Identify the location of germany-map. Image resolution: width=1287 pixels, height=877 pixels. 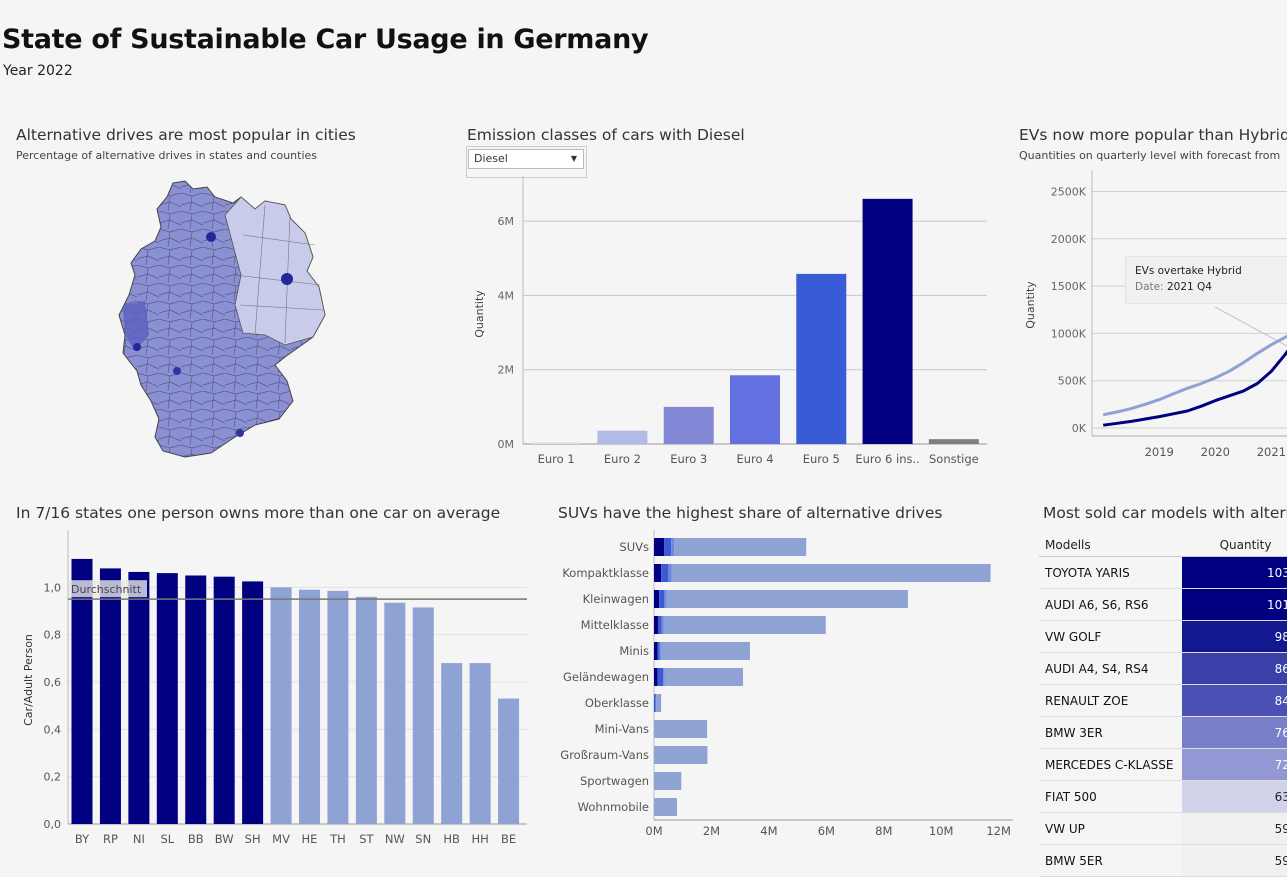
(225, 320).